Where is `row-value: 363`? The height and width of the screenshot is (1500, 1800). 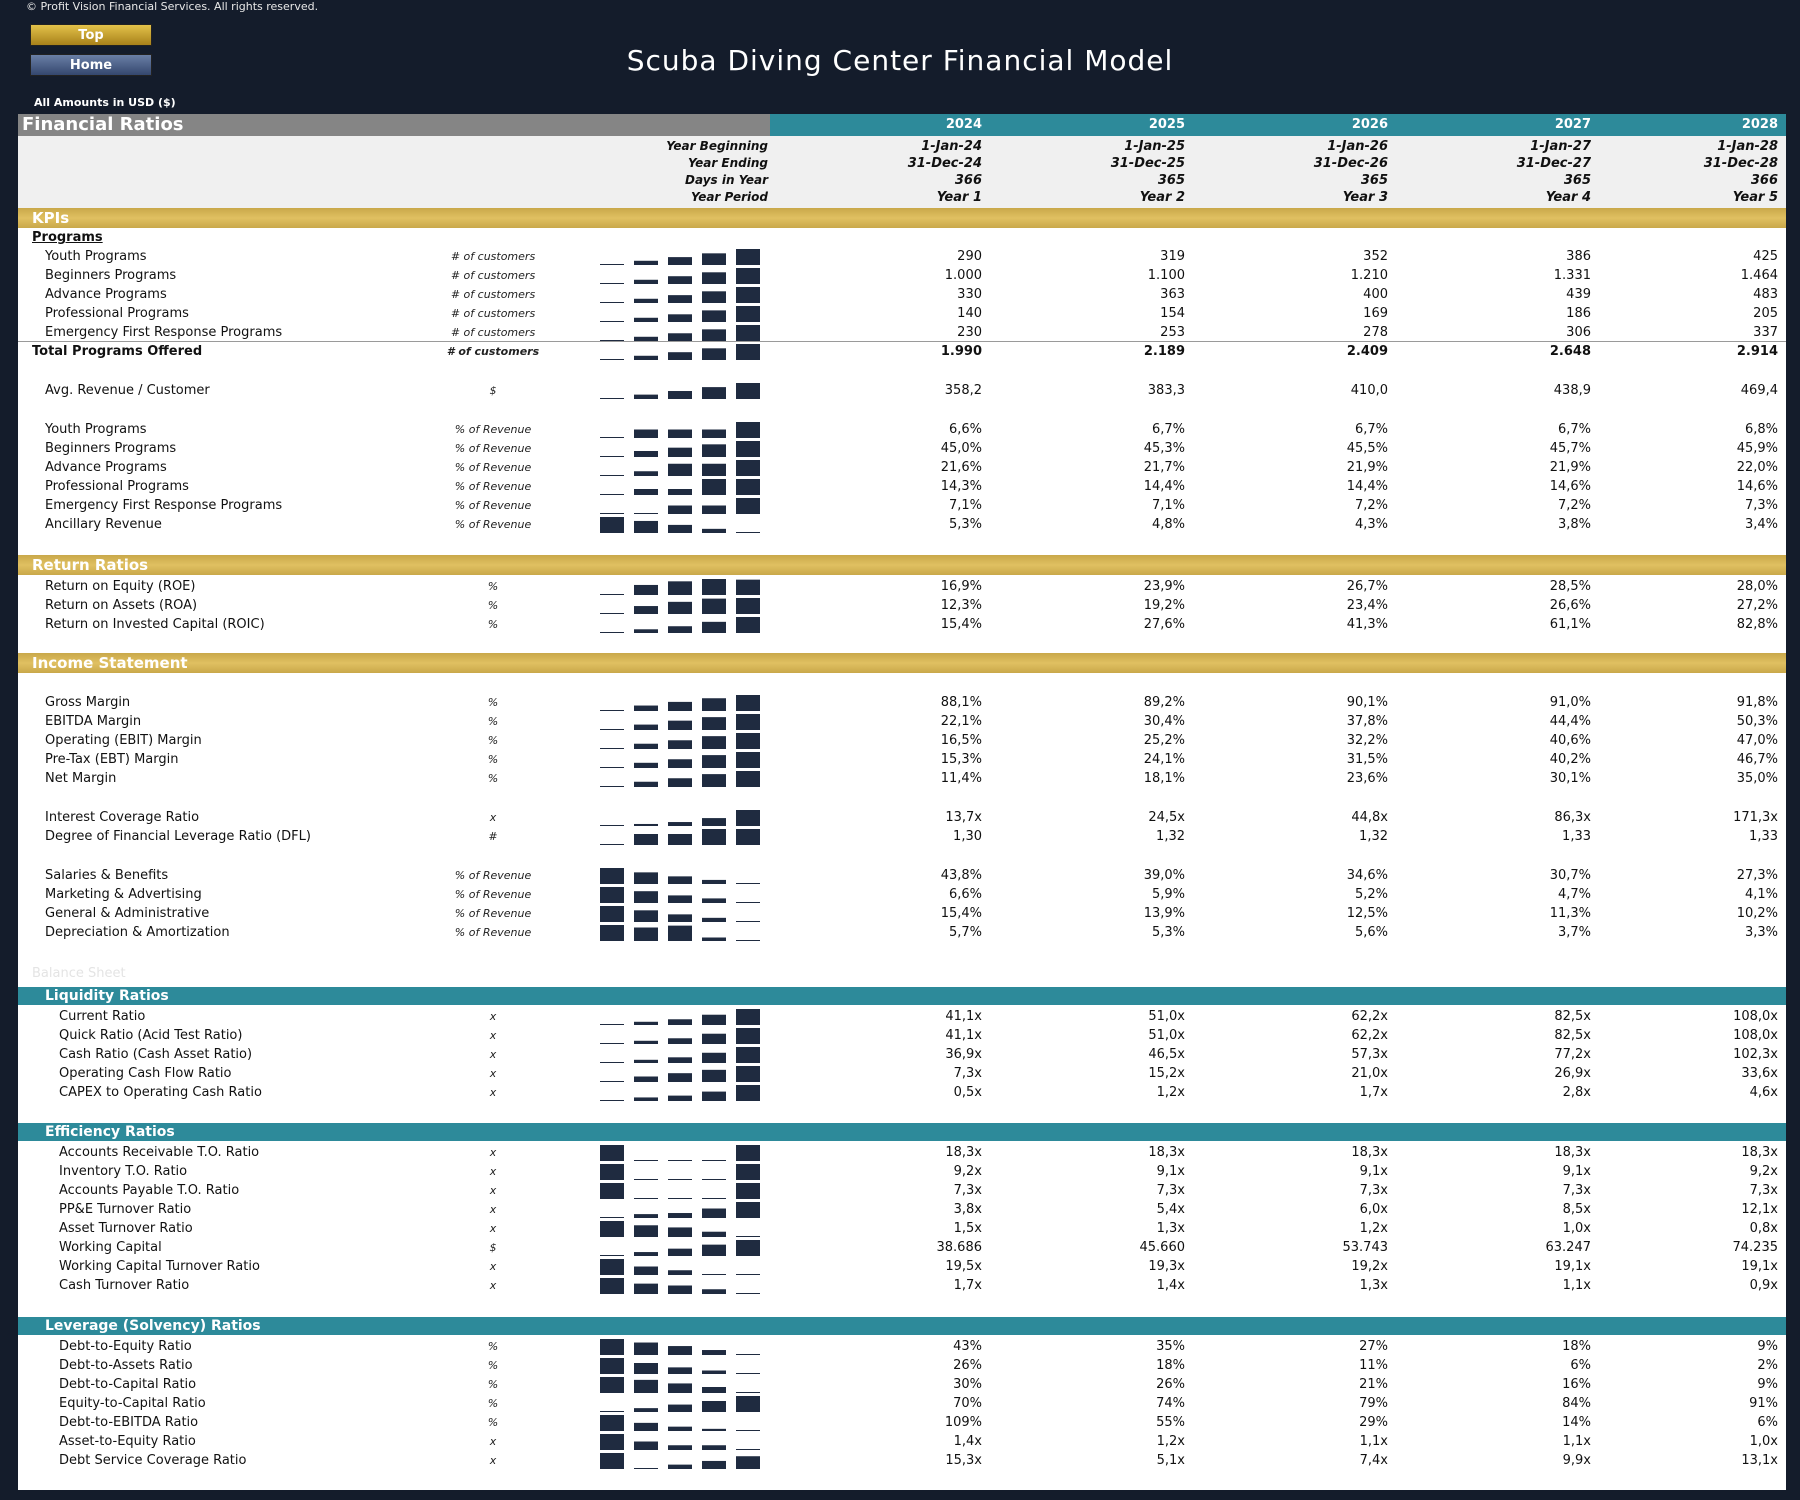
row-value: 363 is located at coordinates (1172, 294).